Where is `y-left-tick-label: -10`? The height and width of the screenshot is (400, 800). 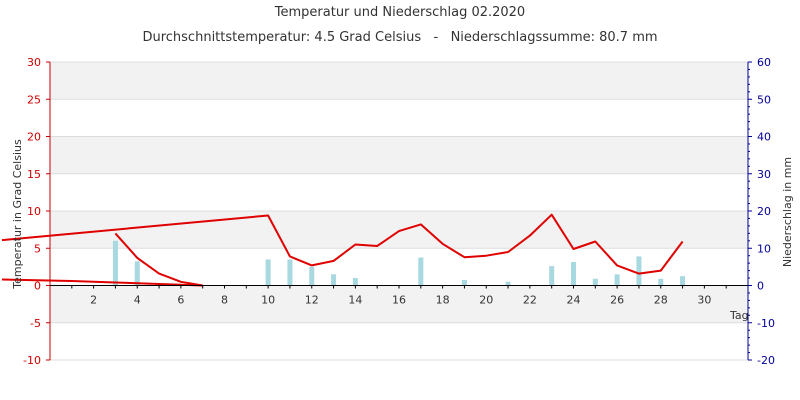
y-left-tick-label: -10 is located at coordinates (32, 360).